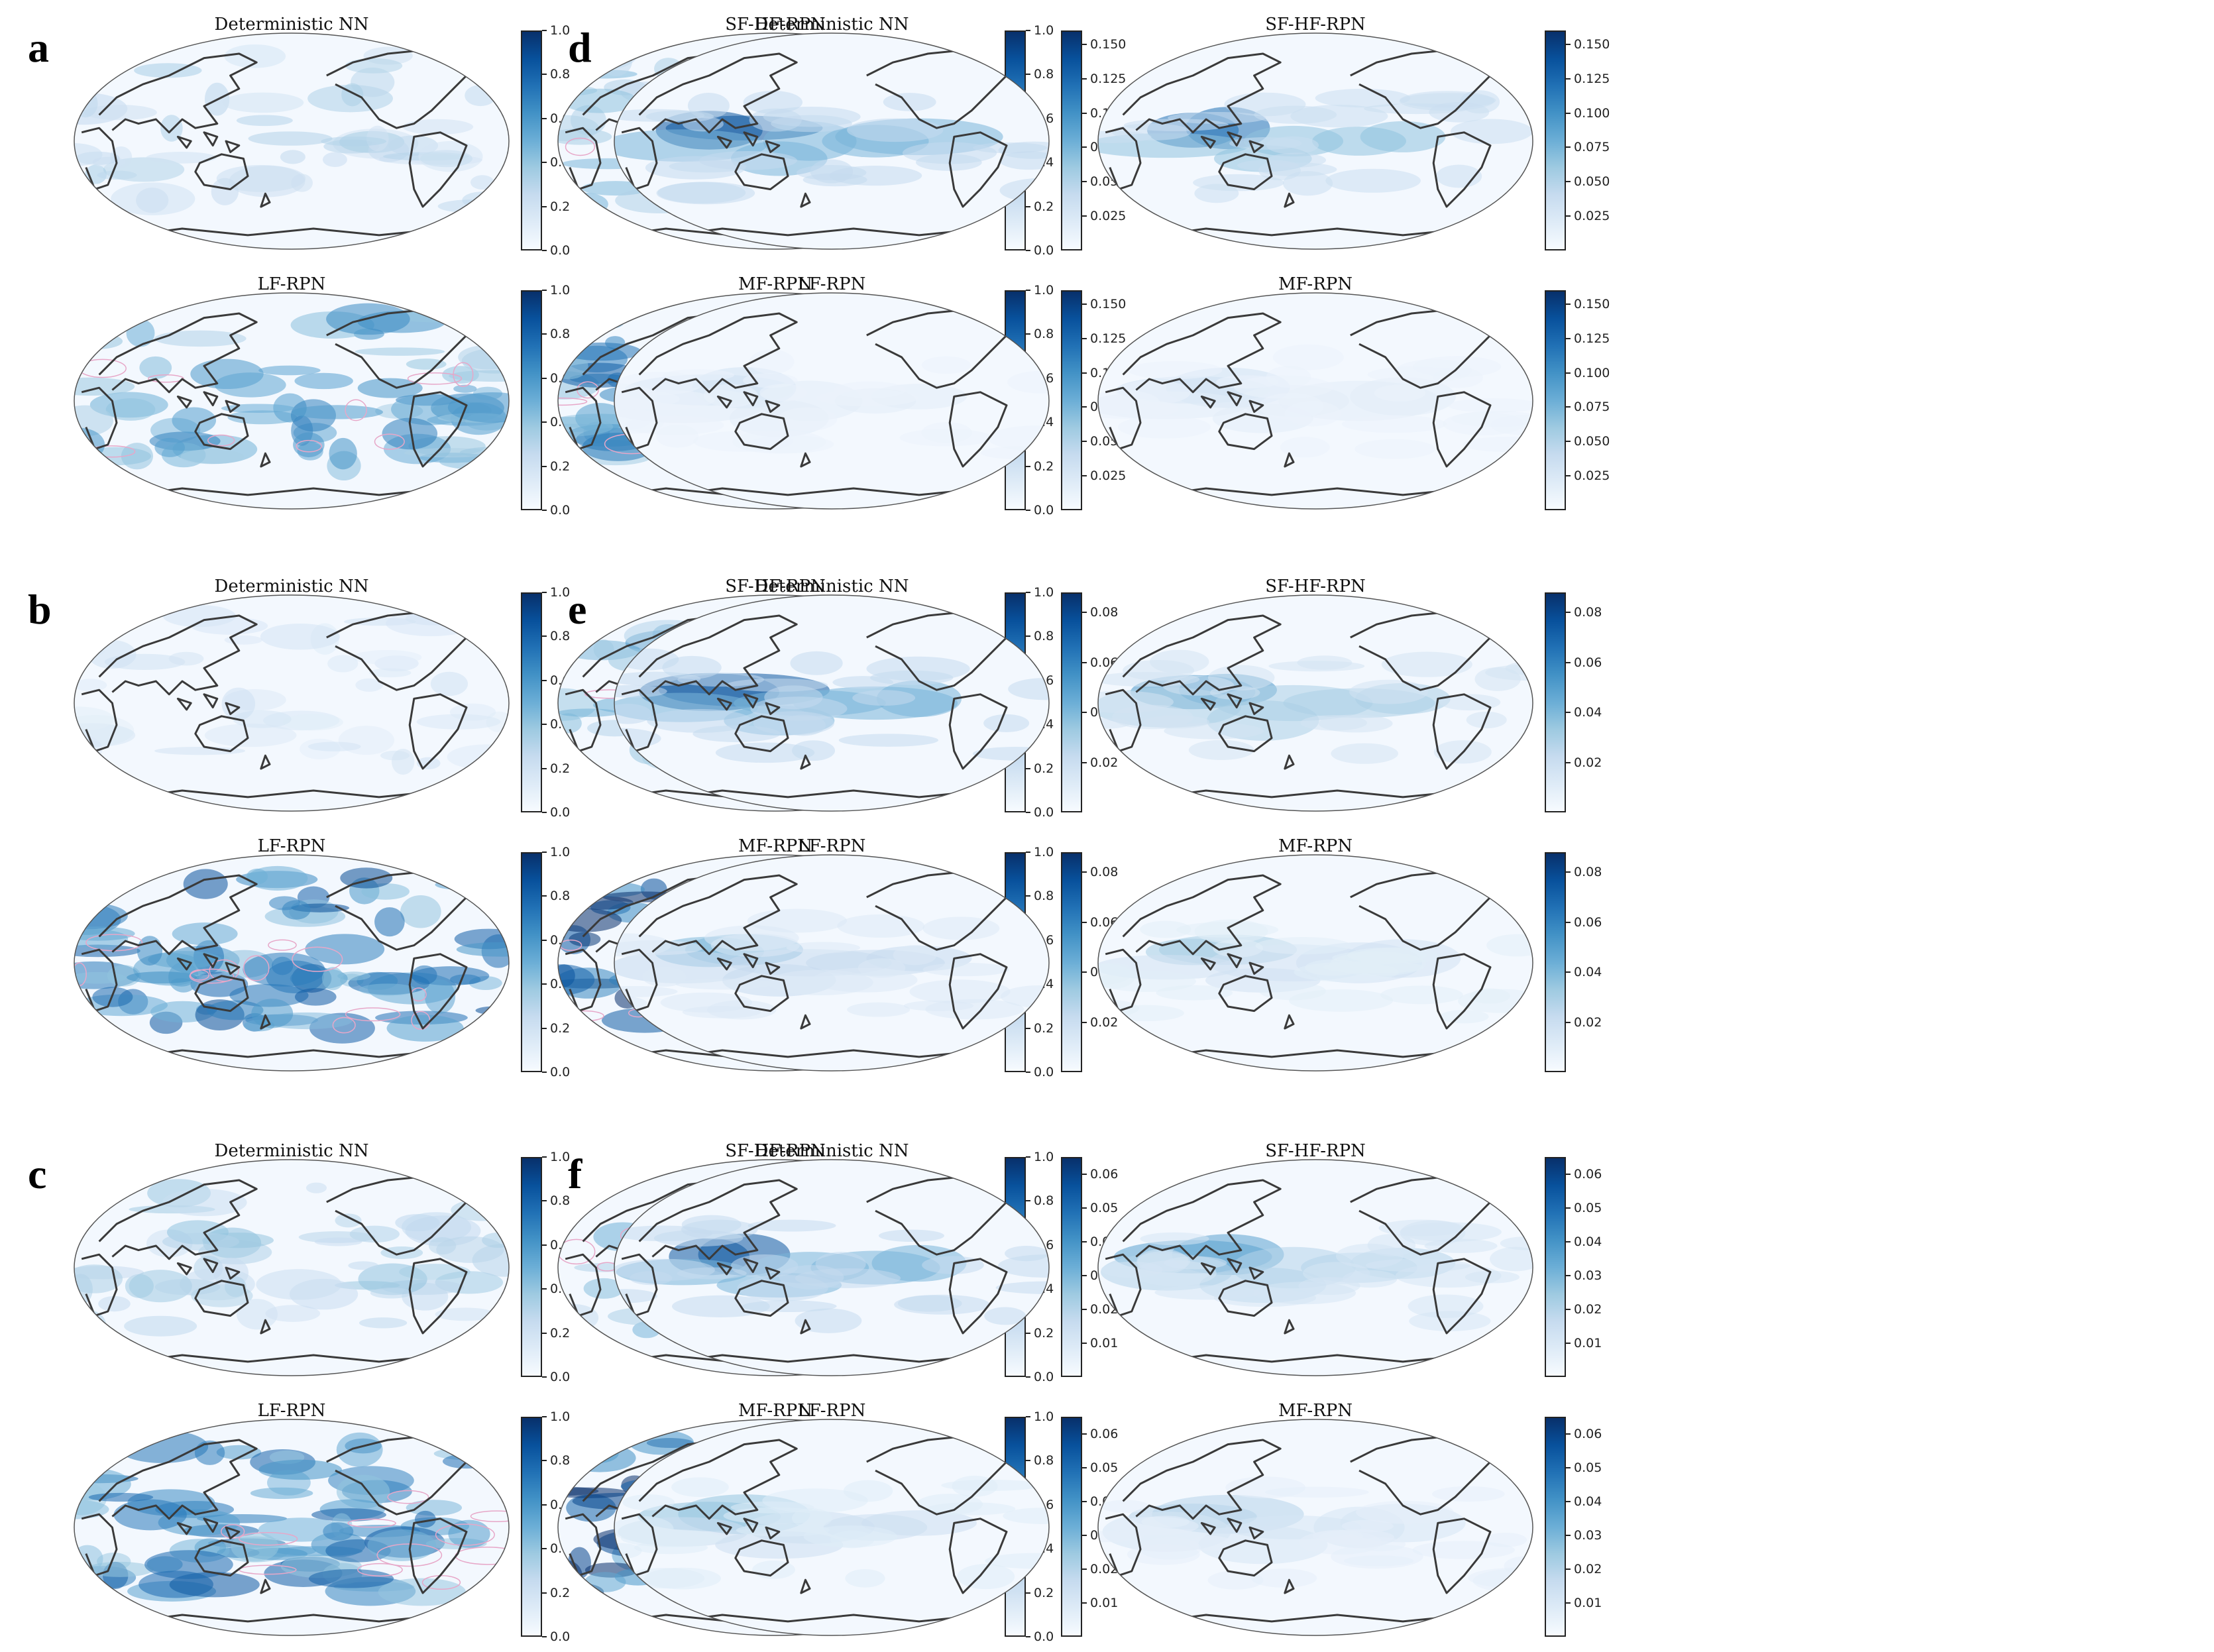  Describe the element at coordinates (38, 48) in the screenshot. I see `panel-letter-a: a` at that location.